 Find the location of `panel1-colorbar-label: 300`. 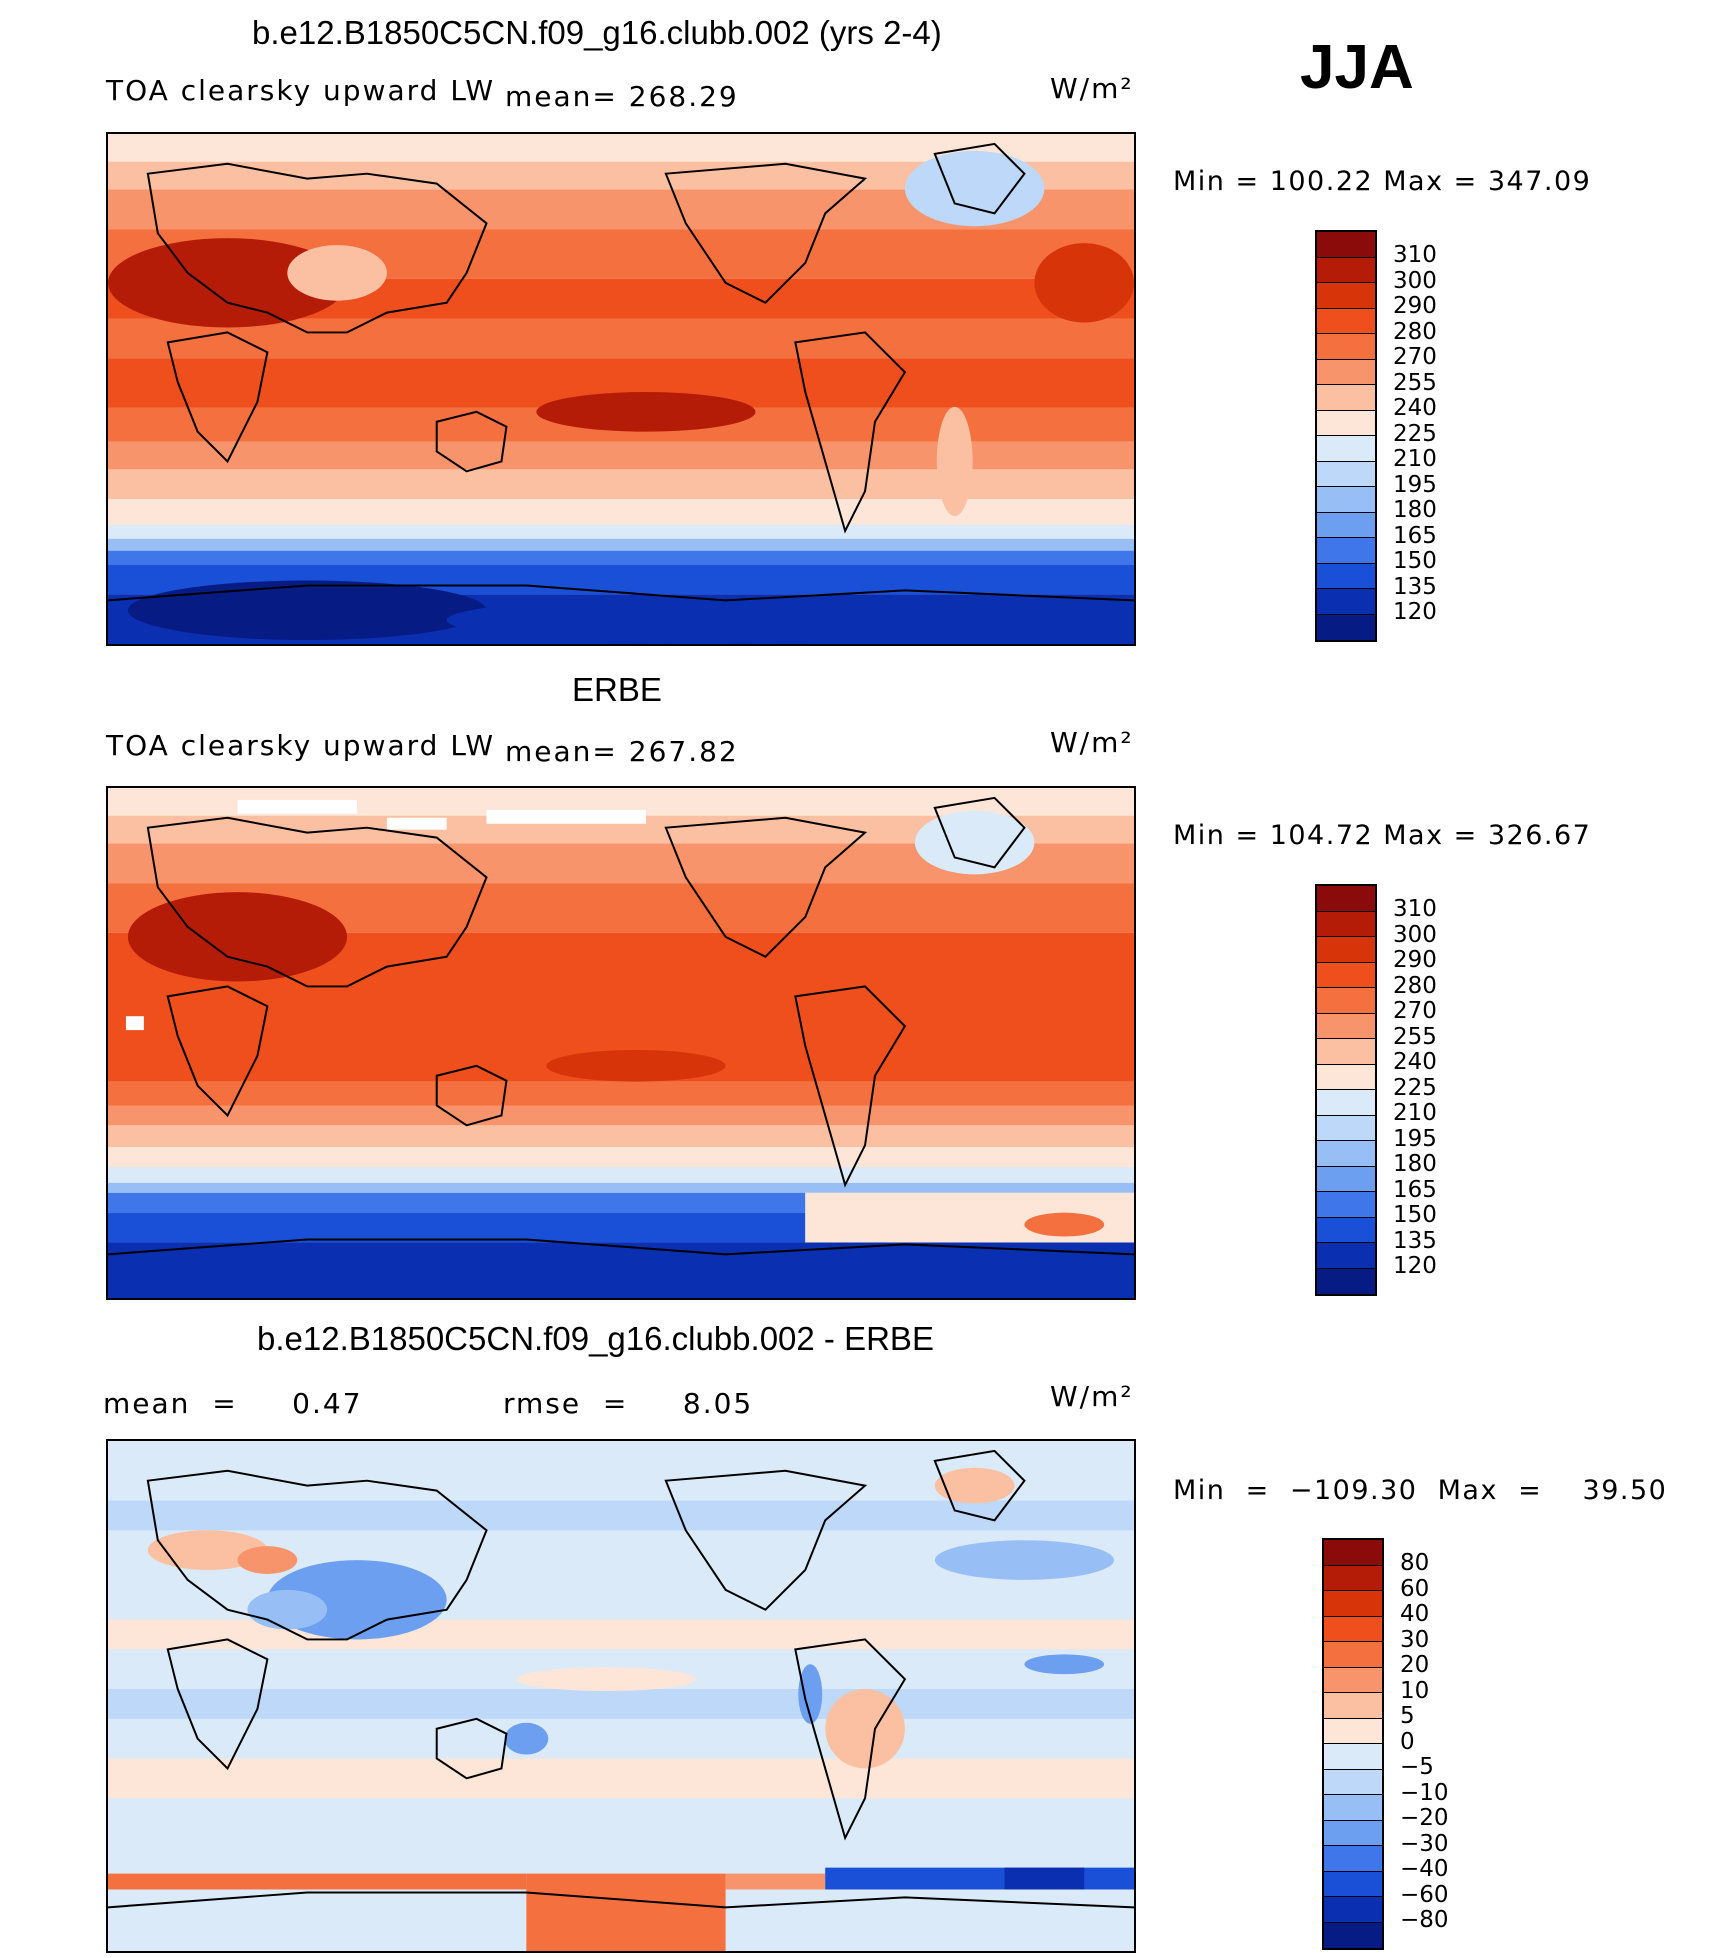

panel1-colorbar-label: 300 is located at coordinates (1415, 280).